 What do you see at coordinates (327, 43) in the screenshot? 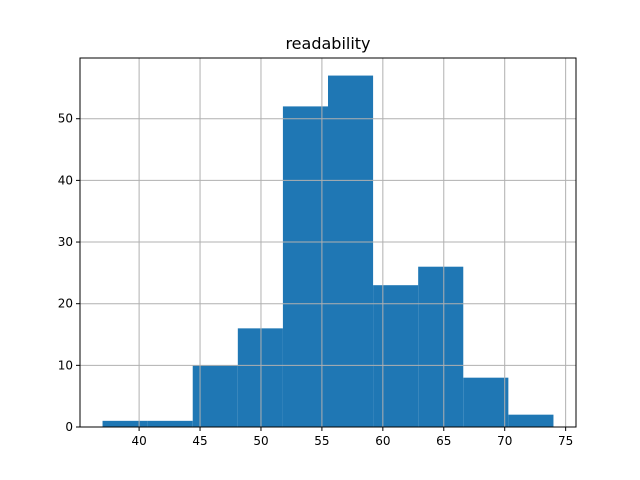
I see `chart-title: readability` at bounding box center [327, 43].